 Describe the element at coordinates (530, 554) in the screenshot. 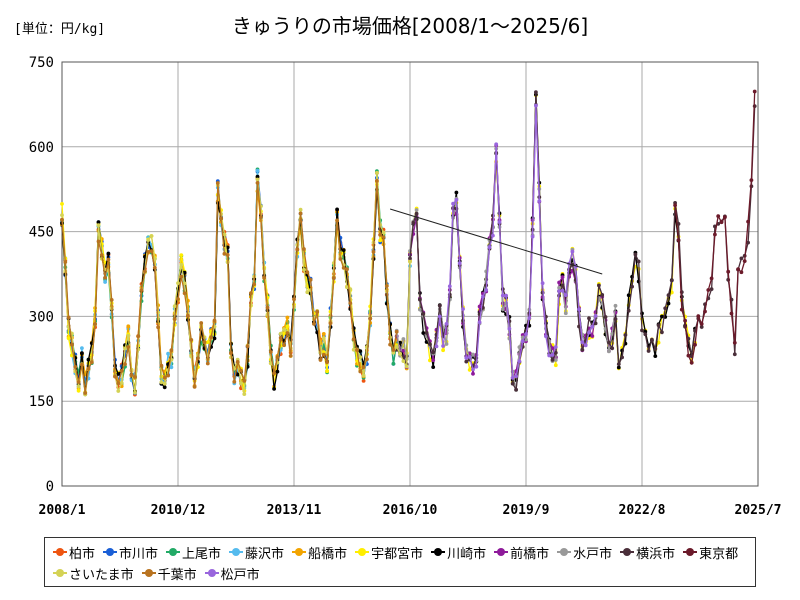

I see `legend-label: 前橋市` at that location.